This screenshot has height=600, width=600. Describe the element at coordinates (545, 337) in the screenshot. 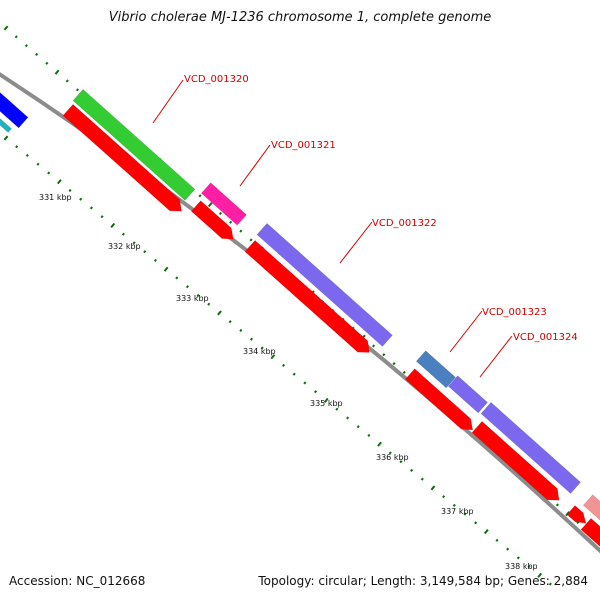

I see `gene-label-vcd-001324: VCD_001324` at that location.